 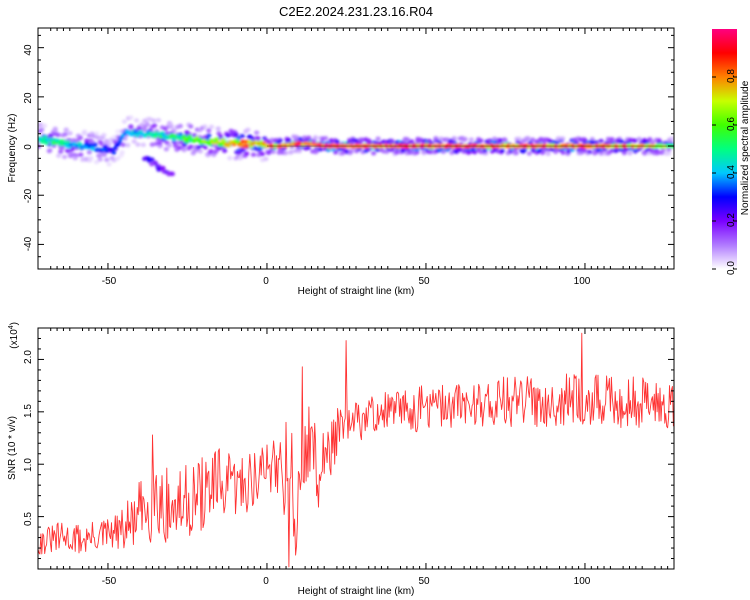 I want to click on bottom-ytick-label: 1.0, so click(x=28, y=465).